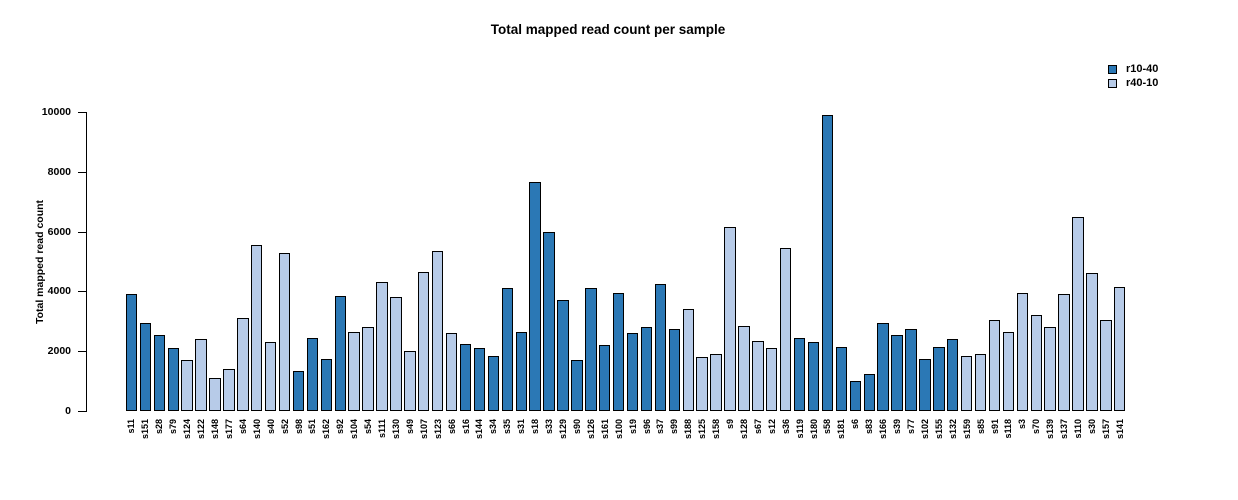  What do you see at coordinates (326, 429) in the screenshot?
I see `x-tick-label: s162` at bounding box center [326, 429].